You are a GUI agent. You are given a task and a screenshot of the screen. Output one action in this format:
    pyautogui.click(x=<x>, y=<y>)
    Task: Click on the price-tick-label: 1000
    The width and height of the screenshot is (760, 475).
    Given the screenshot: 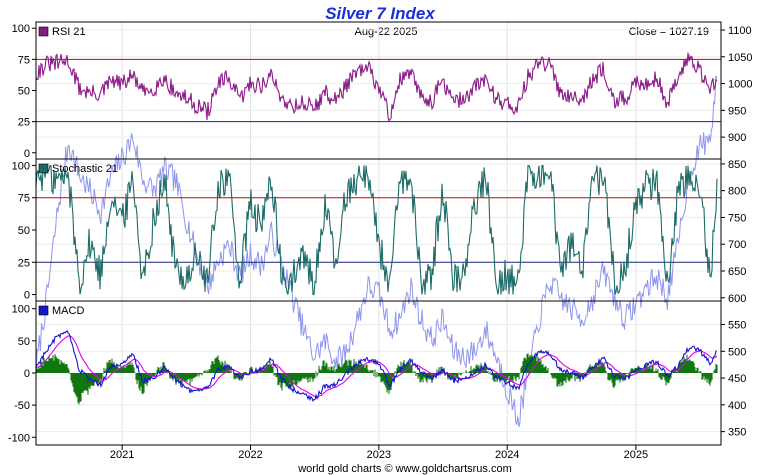 What is the action you would take?
    pyautogui.click(x=740, y=85)
    